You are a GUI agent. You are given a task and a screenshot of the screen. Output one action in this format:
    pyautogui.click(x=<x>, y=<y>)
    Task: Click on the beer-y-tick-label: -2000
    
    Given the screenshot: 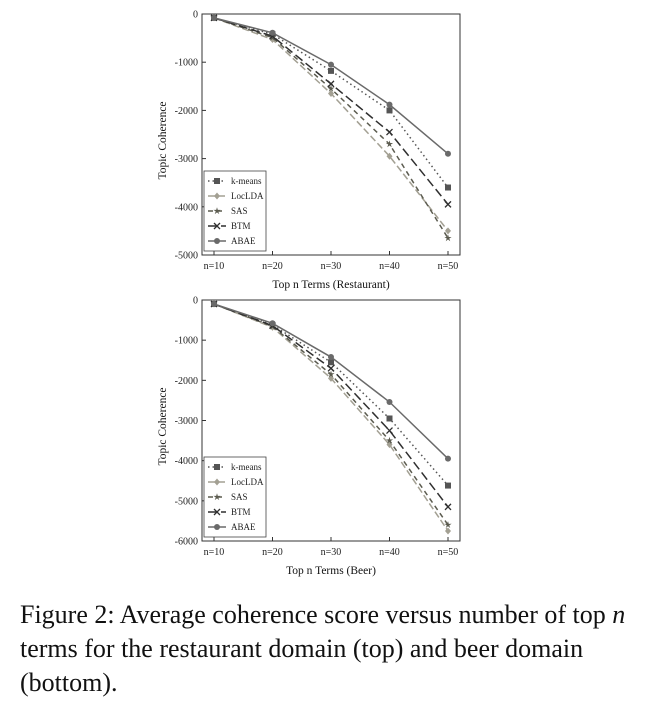 What is the action you would take?
    pyautogui.click(x=186, y=381)
    